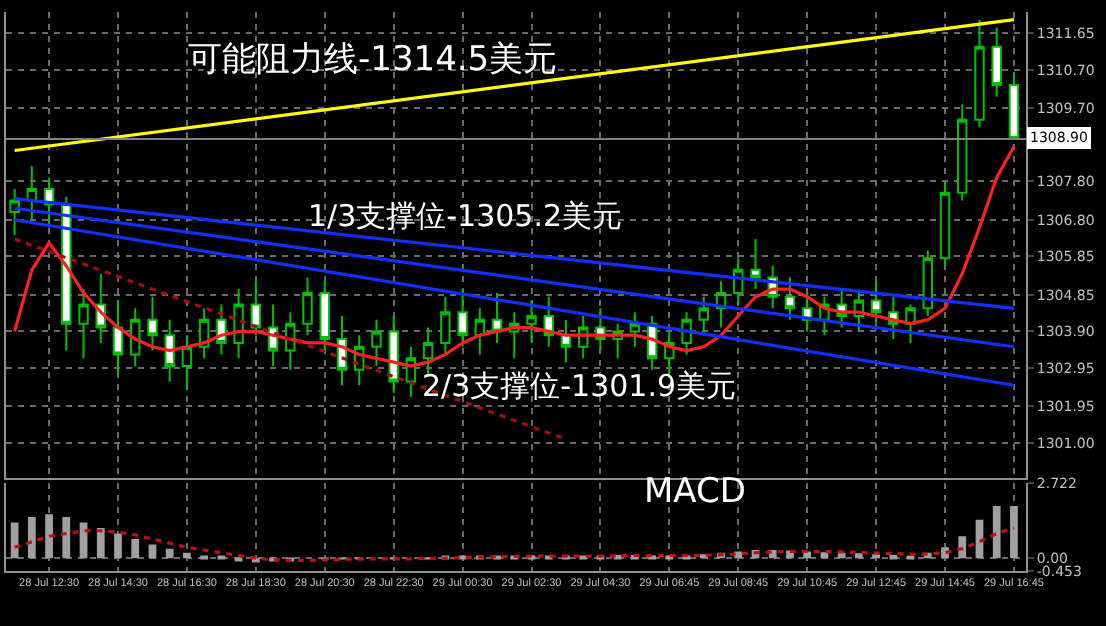  What do you see at coordinates (465, 216) in the screenshot?
I see `annotation: 1/3支撑位-1305.2美元` at bounding box center [465, 216].